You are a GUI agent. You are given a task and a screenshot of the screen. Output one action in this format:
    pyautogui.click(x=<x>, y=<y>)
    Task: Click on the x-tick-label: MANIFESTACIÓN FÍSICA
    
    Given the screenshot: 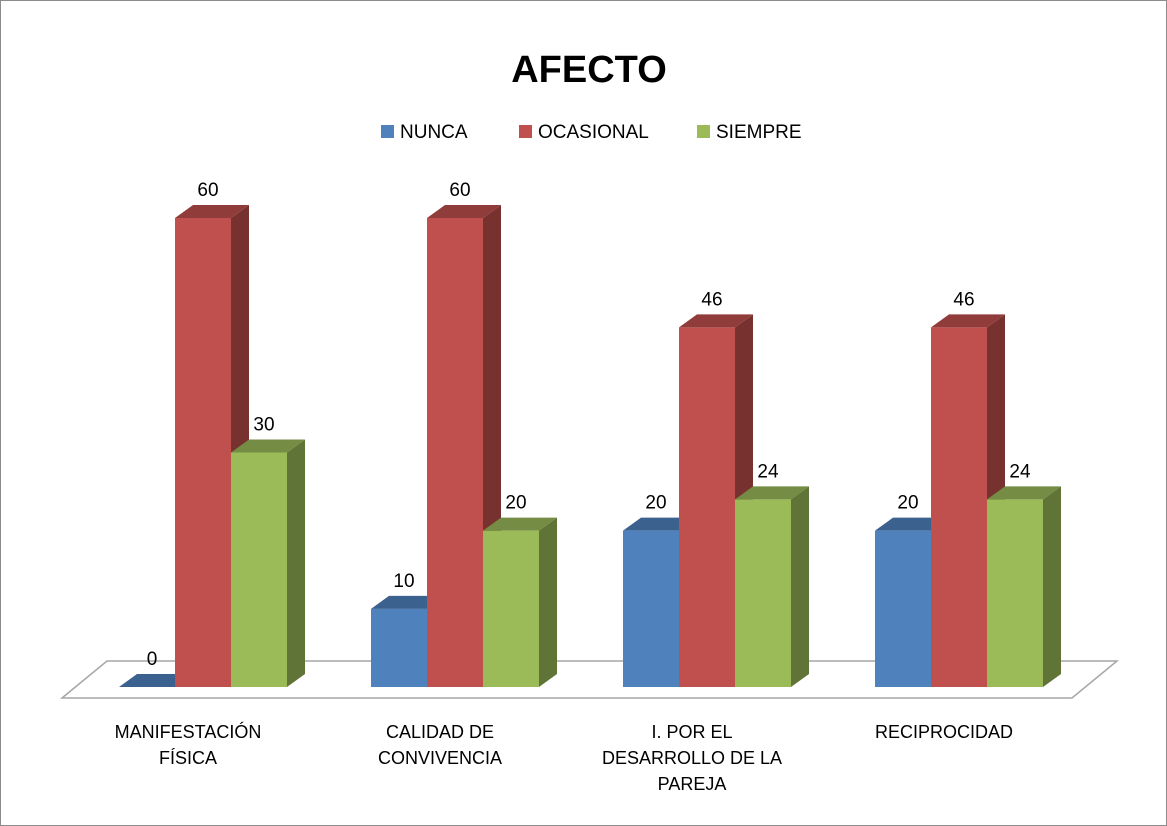 What is the action you would take?
    pyautogui.click(x=188, y=745)
    